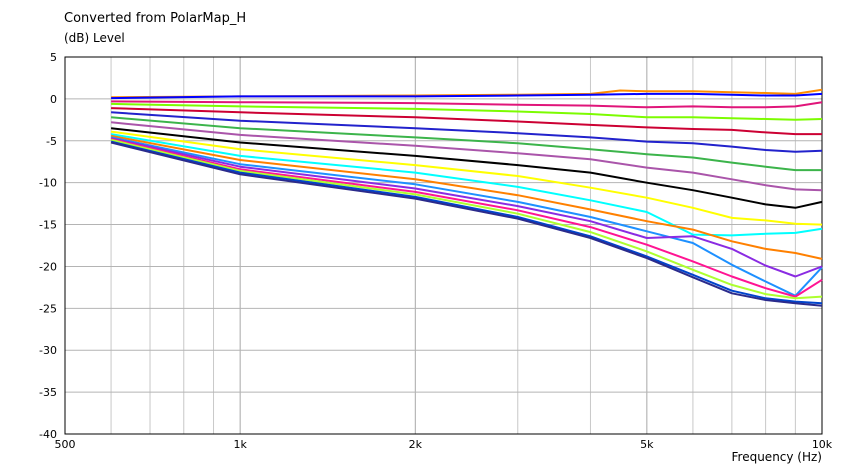 The image size is (844, 469). I want to click on y-axis-label: (dB) Level, so click(94, 38).